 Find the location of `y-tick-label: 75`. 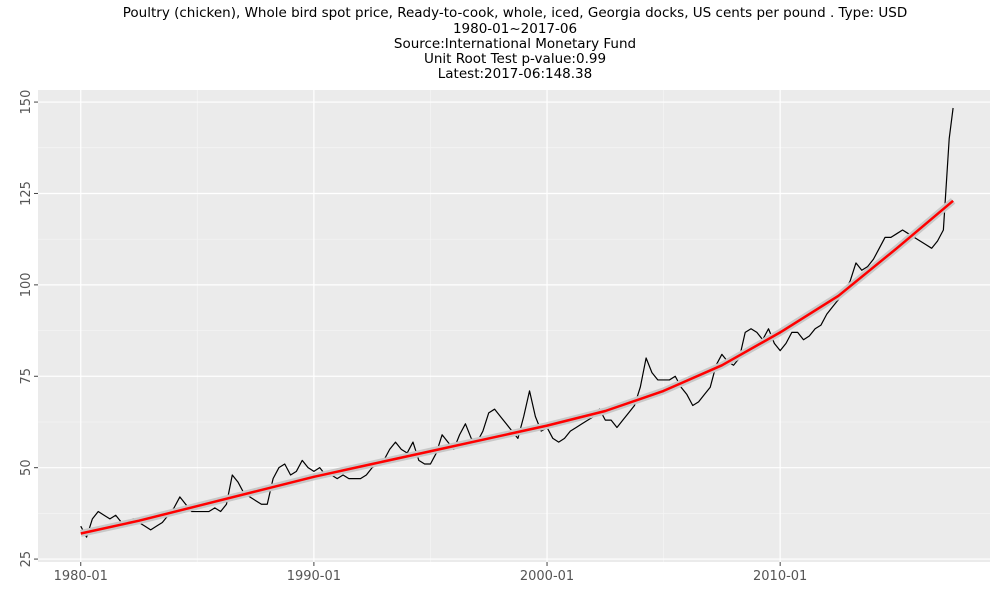

y-tick-label: 75 is located at coordinates (26, 376).